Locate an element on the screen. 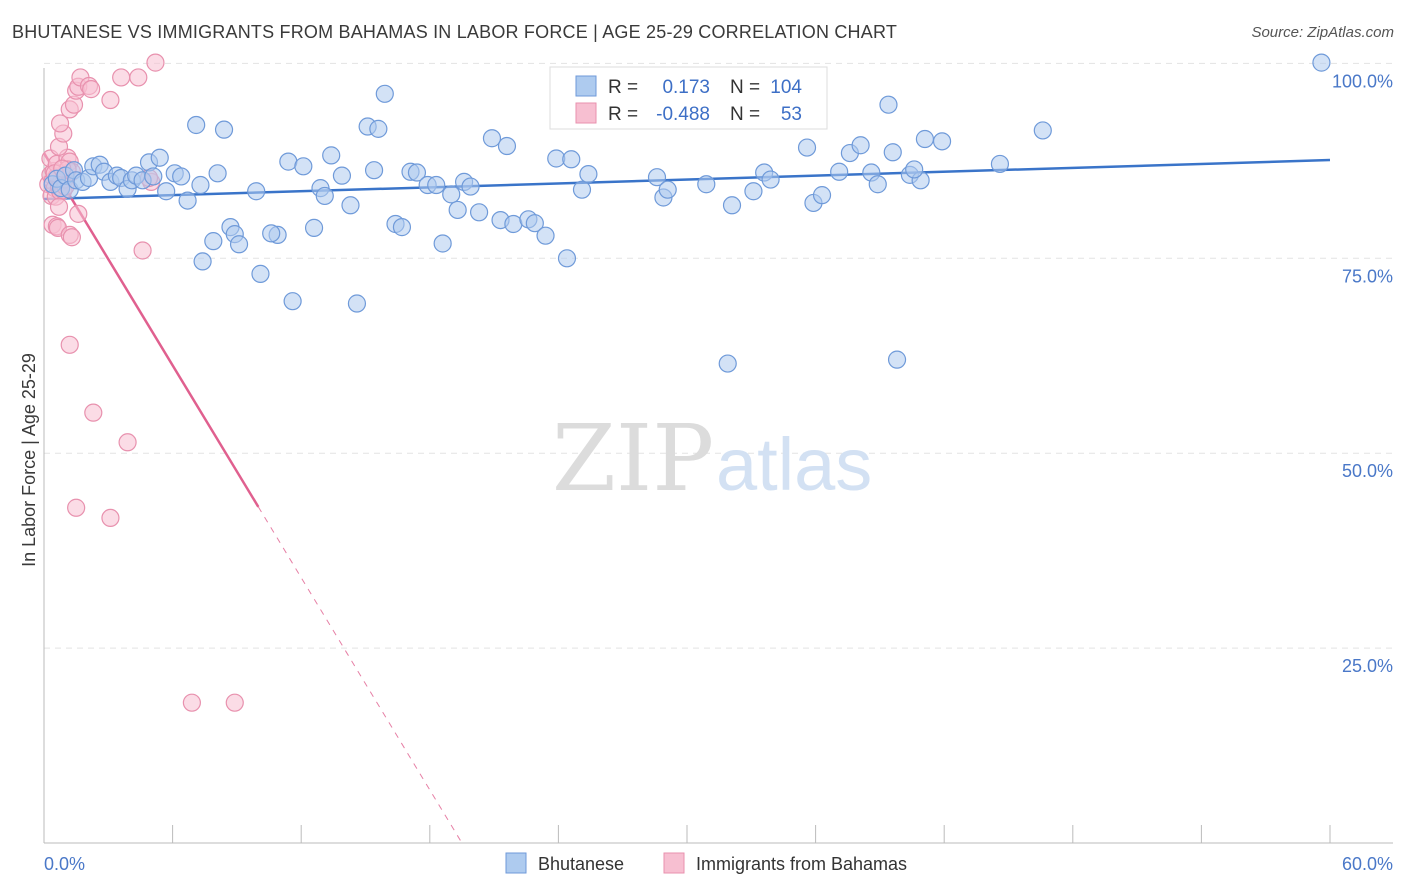  watermark-zip: ZIP is located at coordinates (633, 458).